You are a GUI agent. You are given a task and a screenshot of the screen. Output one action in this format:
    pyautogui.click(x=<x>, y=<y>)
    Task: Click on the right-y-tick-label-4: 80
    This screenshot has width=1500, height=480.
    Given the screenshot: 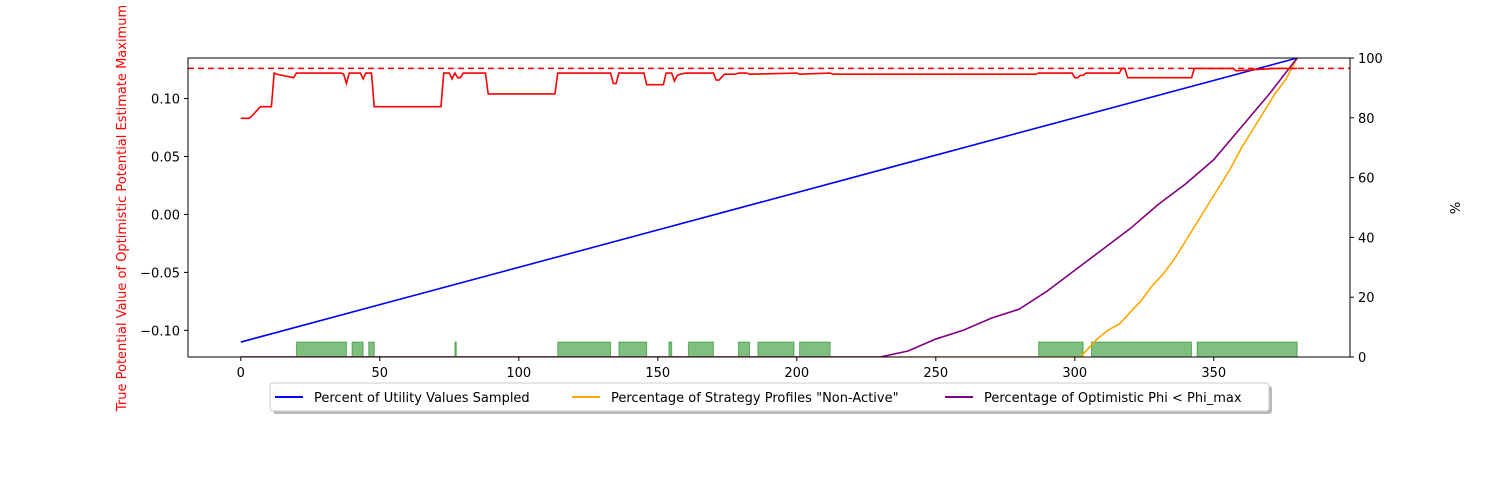 What is the action you would take?
    pyautogui.click(x=1366, y=119)
    